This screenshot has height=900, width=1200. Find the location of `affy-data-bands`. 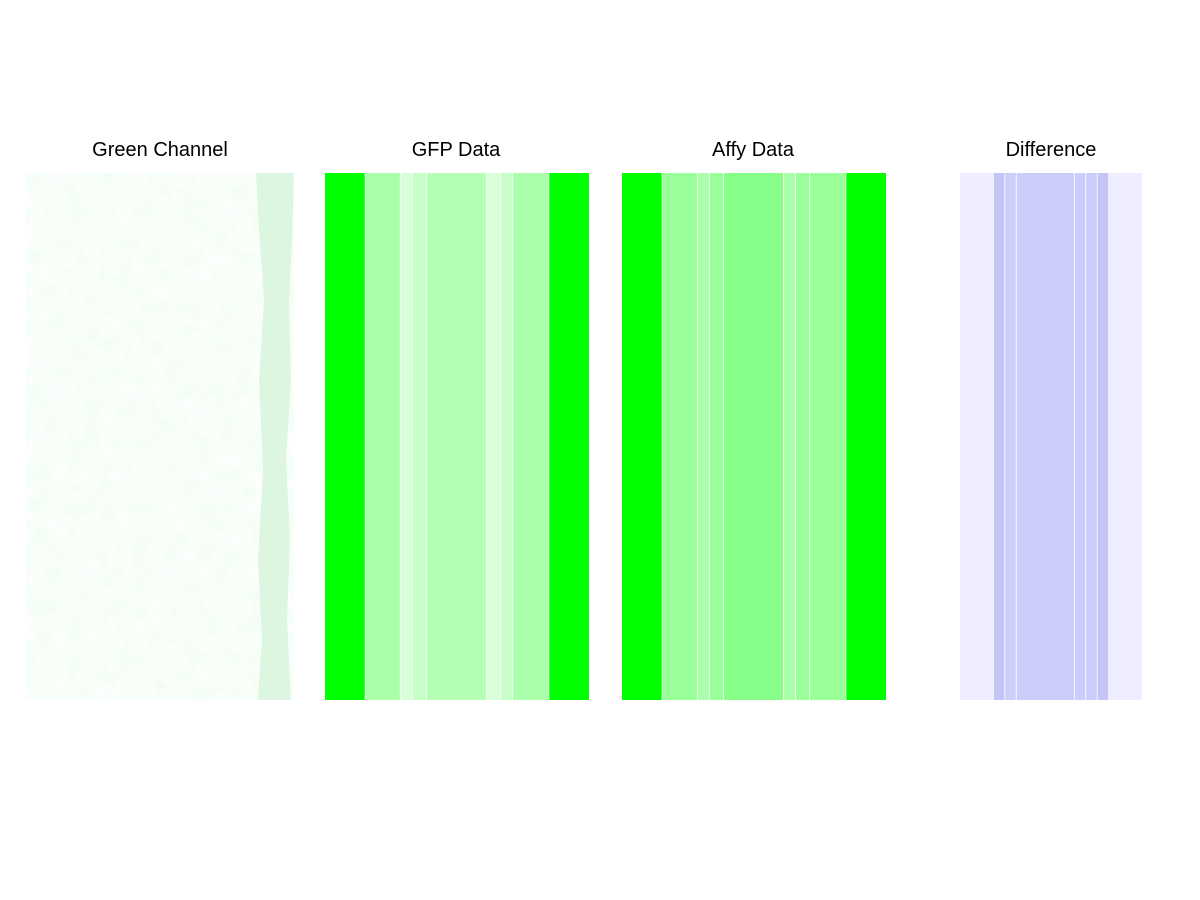

affy-data-bands is located at coordinates (754, 436).